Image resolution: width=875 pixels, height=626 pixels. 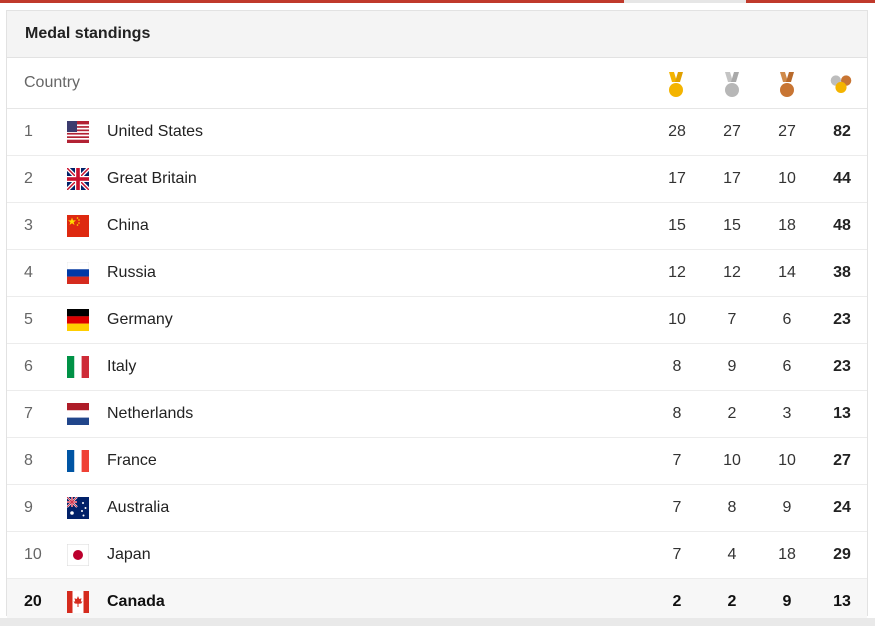 I want to click on gold-count: 28, so click(x=677, y=131).